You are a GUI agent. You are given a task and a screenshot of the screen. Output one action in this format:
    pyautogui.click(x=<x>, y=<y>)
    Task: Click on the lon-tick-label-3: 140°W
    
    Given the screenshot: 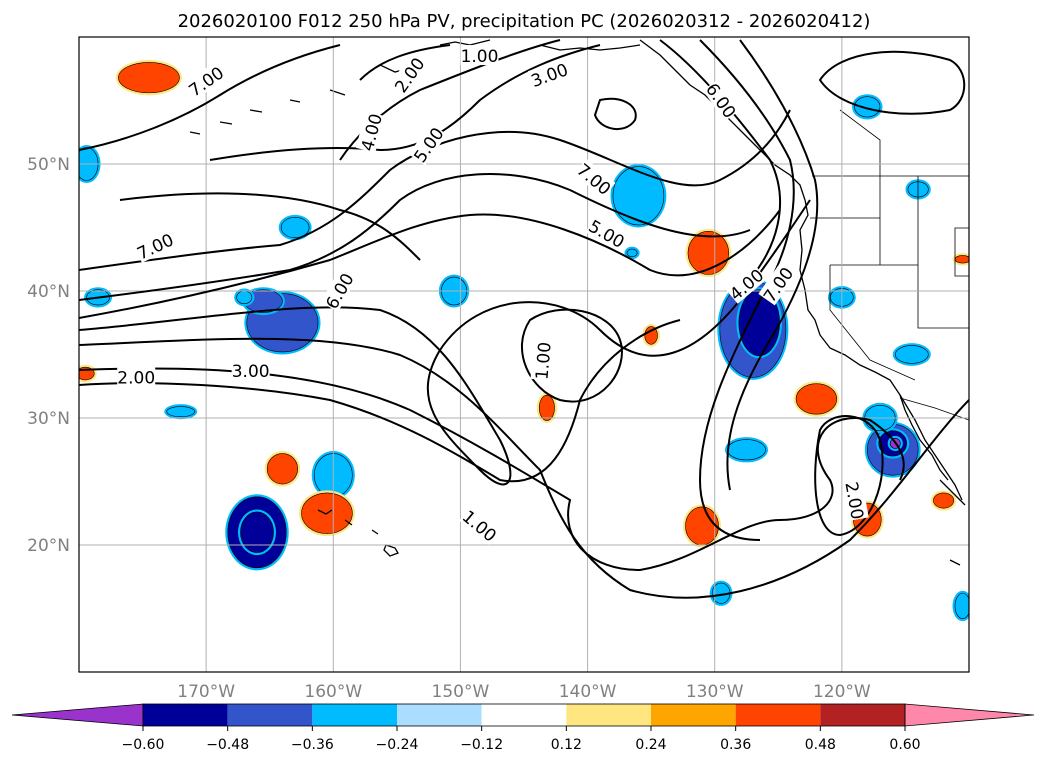 What is the action you would take?
    pyautogui.click(x=588, y=692)
    